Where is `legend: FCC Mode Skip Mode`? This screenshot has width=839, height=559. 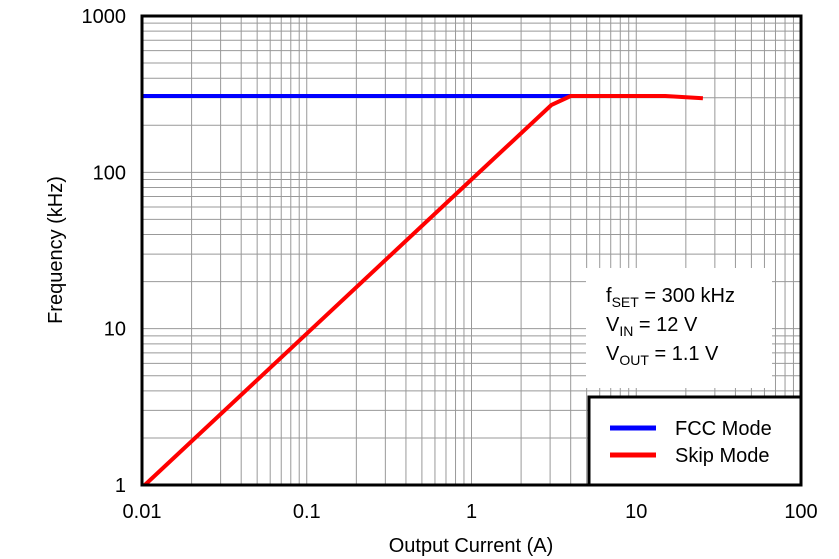
legend: FCC Mode Skip Mode is located at coordinates (695, 441).